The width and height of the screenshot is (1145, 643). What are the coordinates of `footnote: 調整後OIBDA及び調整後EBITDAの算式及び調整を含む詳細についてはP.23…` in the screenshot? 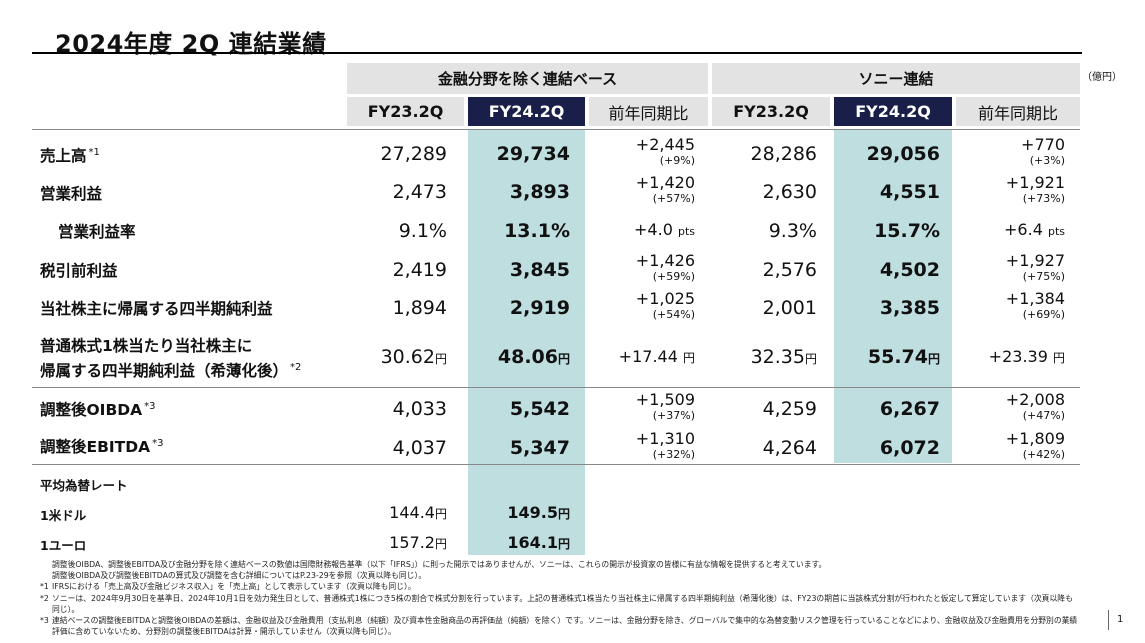 It's located at (239, 576).